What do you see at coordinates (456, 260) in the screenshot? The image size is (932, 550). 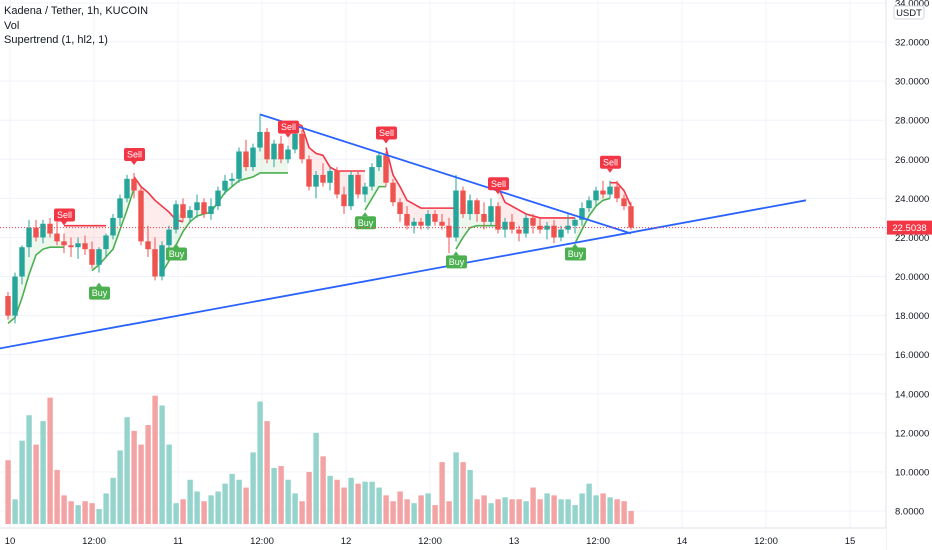 I see `buy-signal: Buy` at bounding box center [456, 260].